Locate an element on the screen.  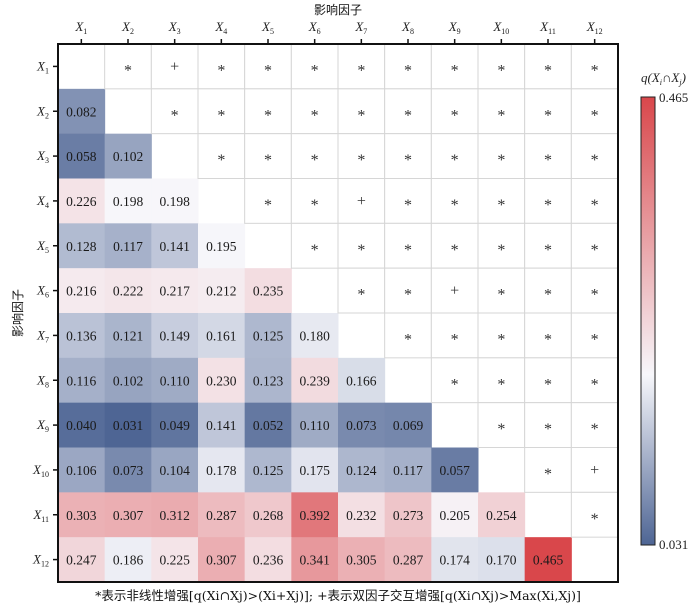
cell-value-label: 0.235 is located at coordinates (268, 291).